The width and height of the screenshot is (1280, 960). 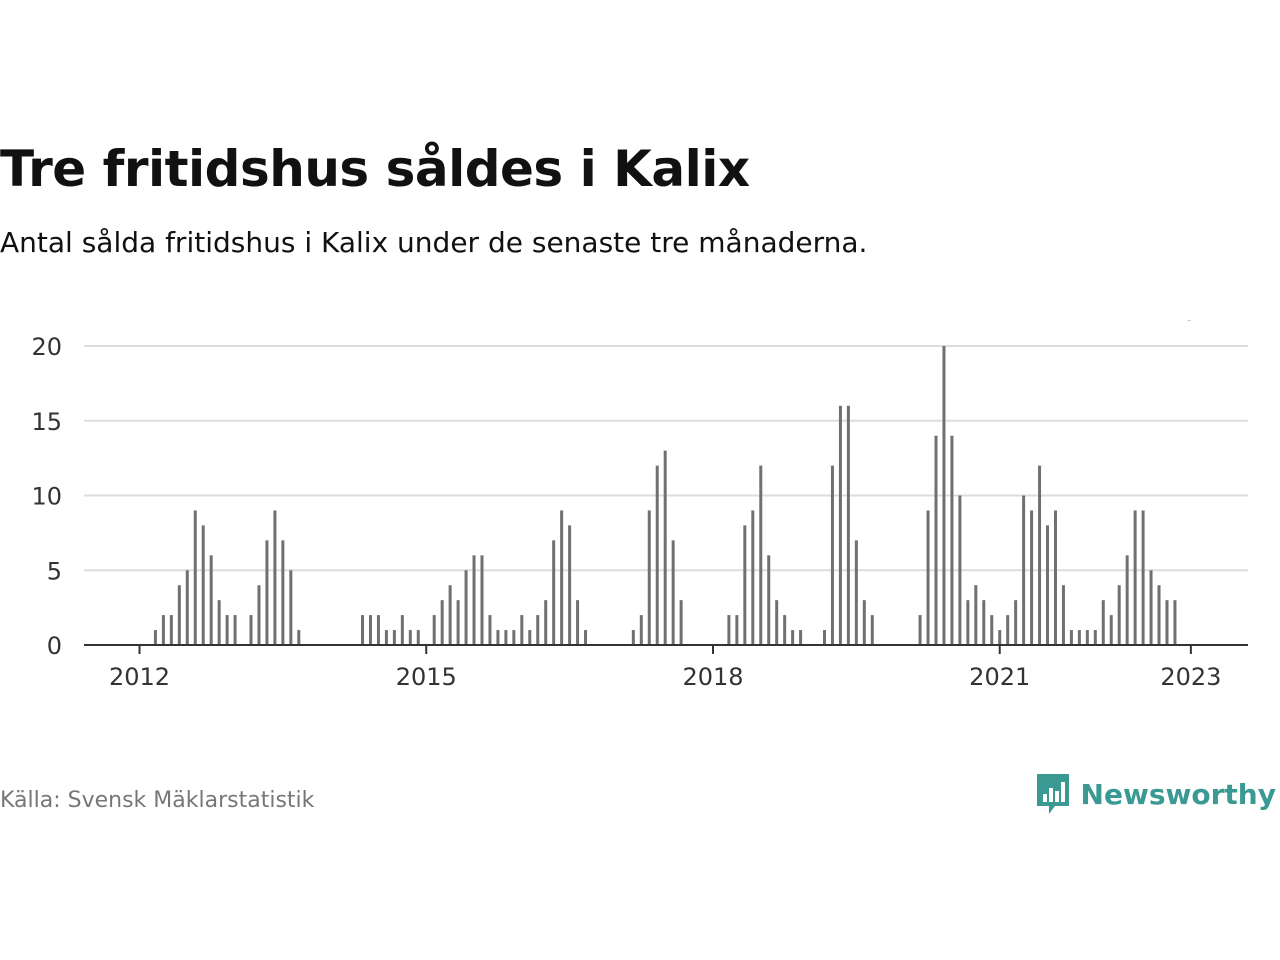 What do you see at coordinates (1189, 323) in the screenshot?
I see `highlight-value-label: 3` at bounding box center [1189, 323].